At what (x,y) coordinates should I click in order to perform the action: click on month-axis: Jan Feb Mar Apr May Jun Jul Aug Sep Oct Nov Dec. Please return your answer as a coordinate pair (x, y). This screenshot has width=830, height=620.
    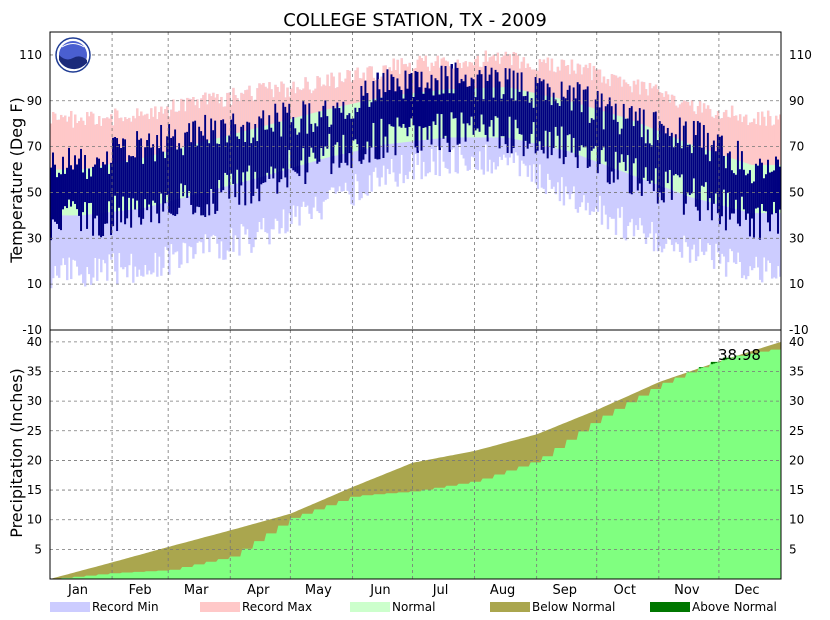
    Looking at the image, I should click on (413, 590).